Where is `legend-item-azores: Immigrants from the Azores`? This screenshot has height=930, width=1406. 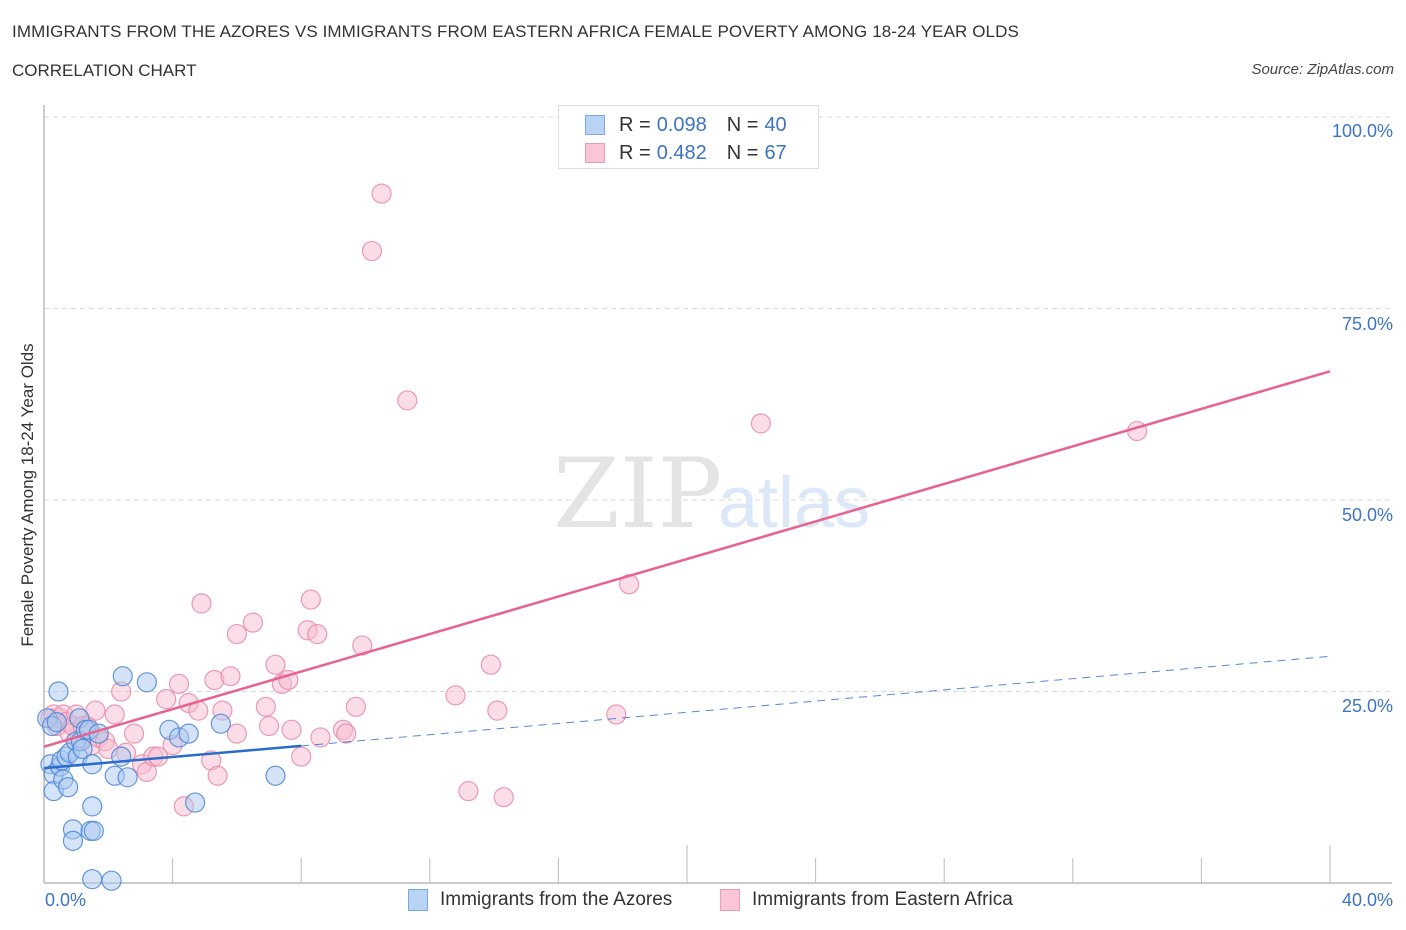 legend-item-azores: Immigrants from the Azores is located at coordinates (540, 900).